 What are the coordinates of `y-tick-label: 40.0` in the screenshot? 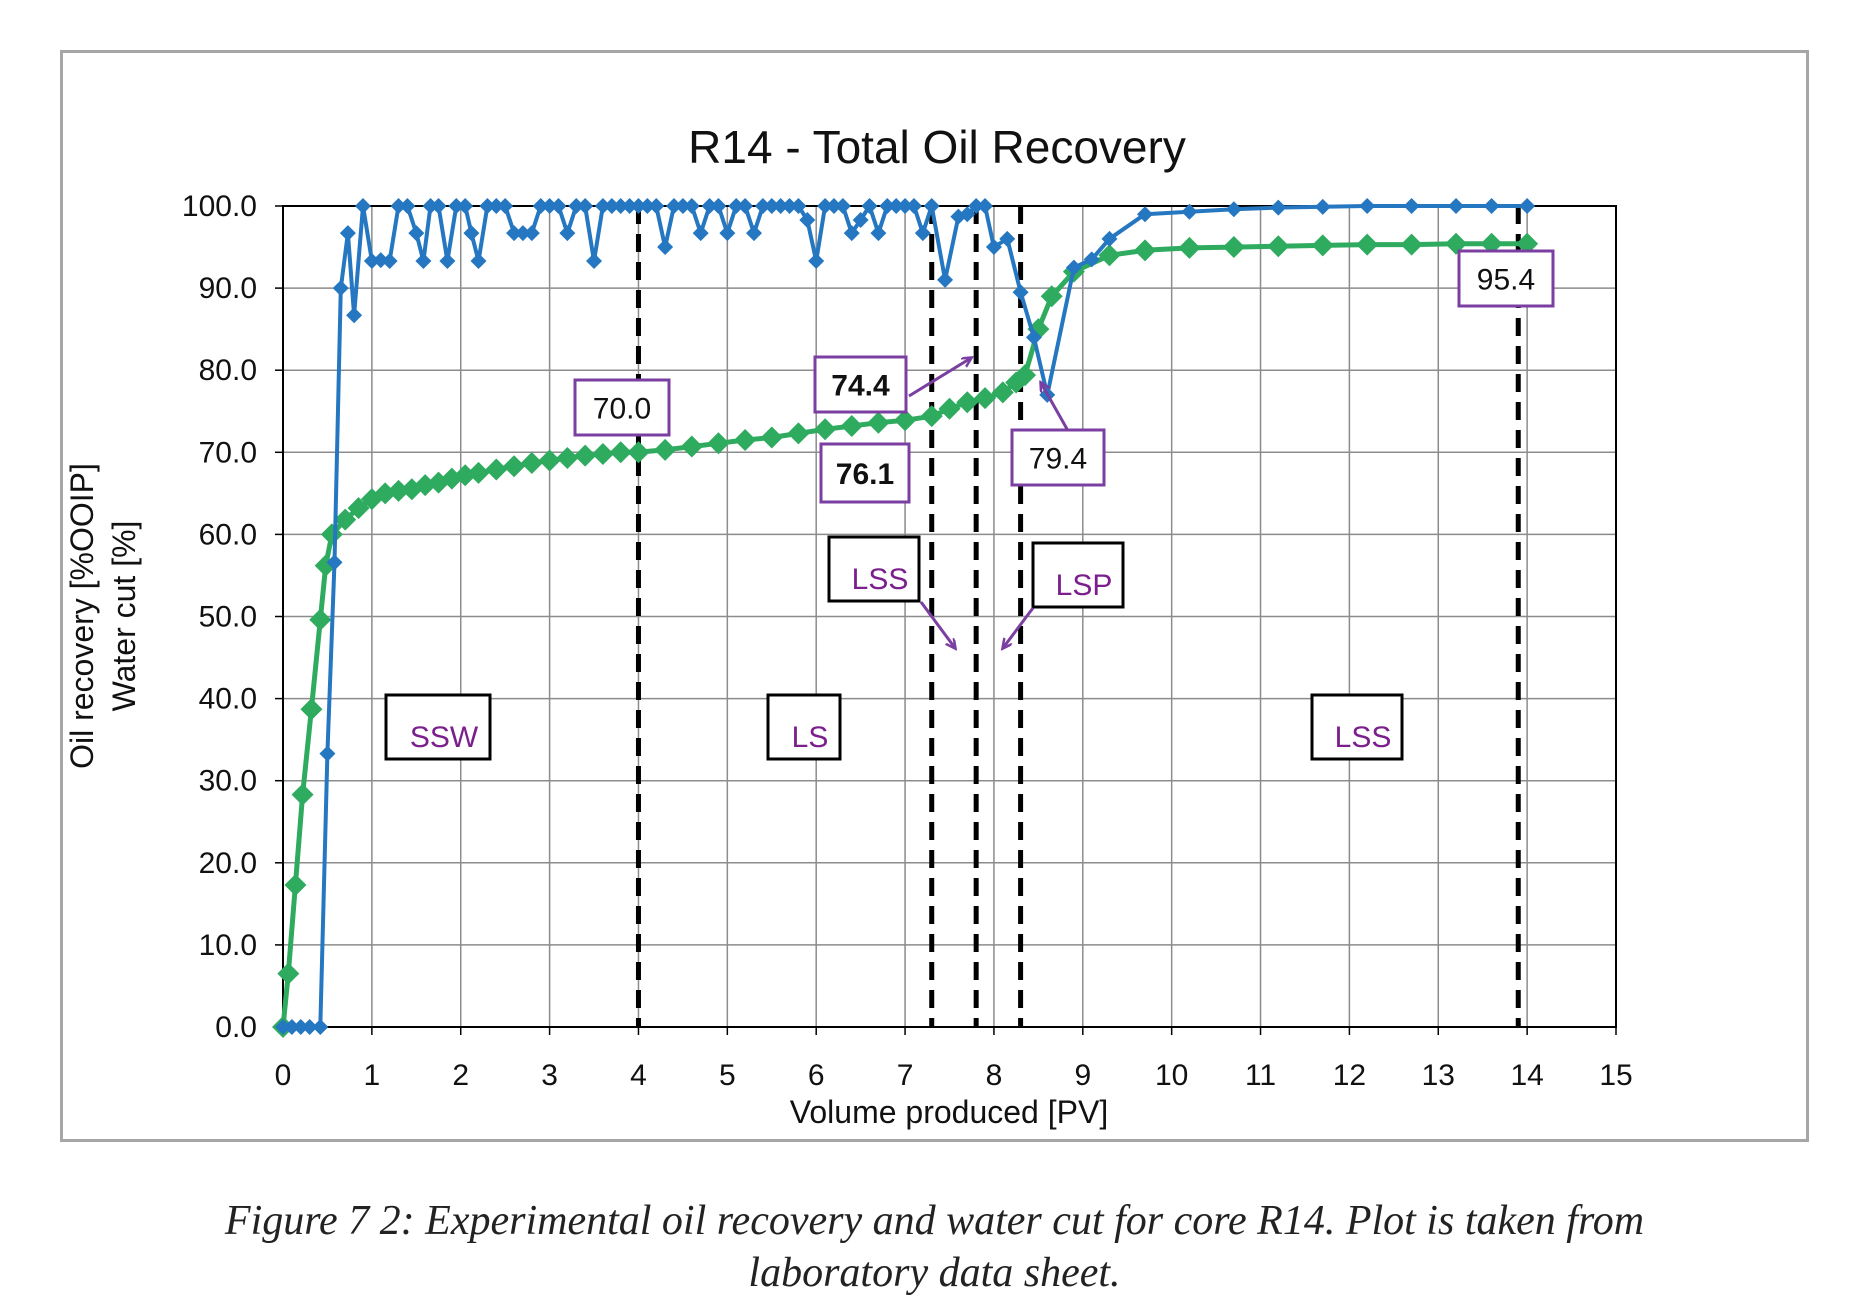 It's located at (228, 699).